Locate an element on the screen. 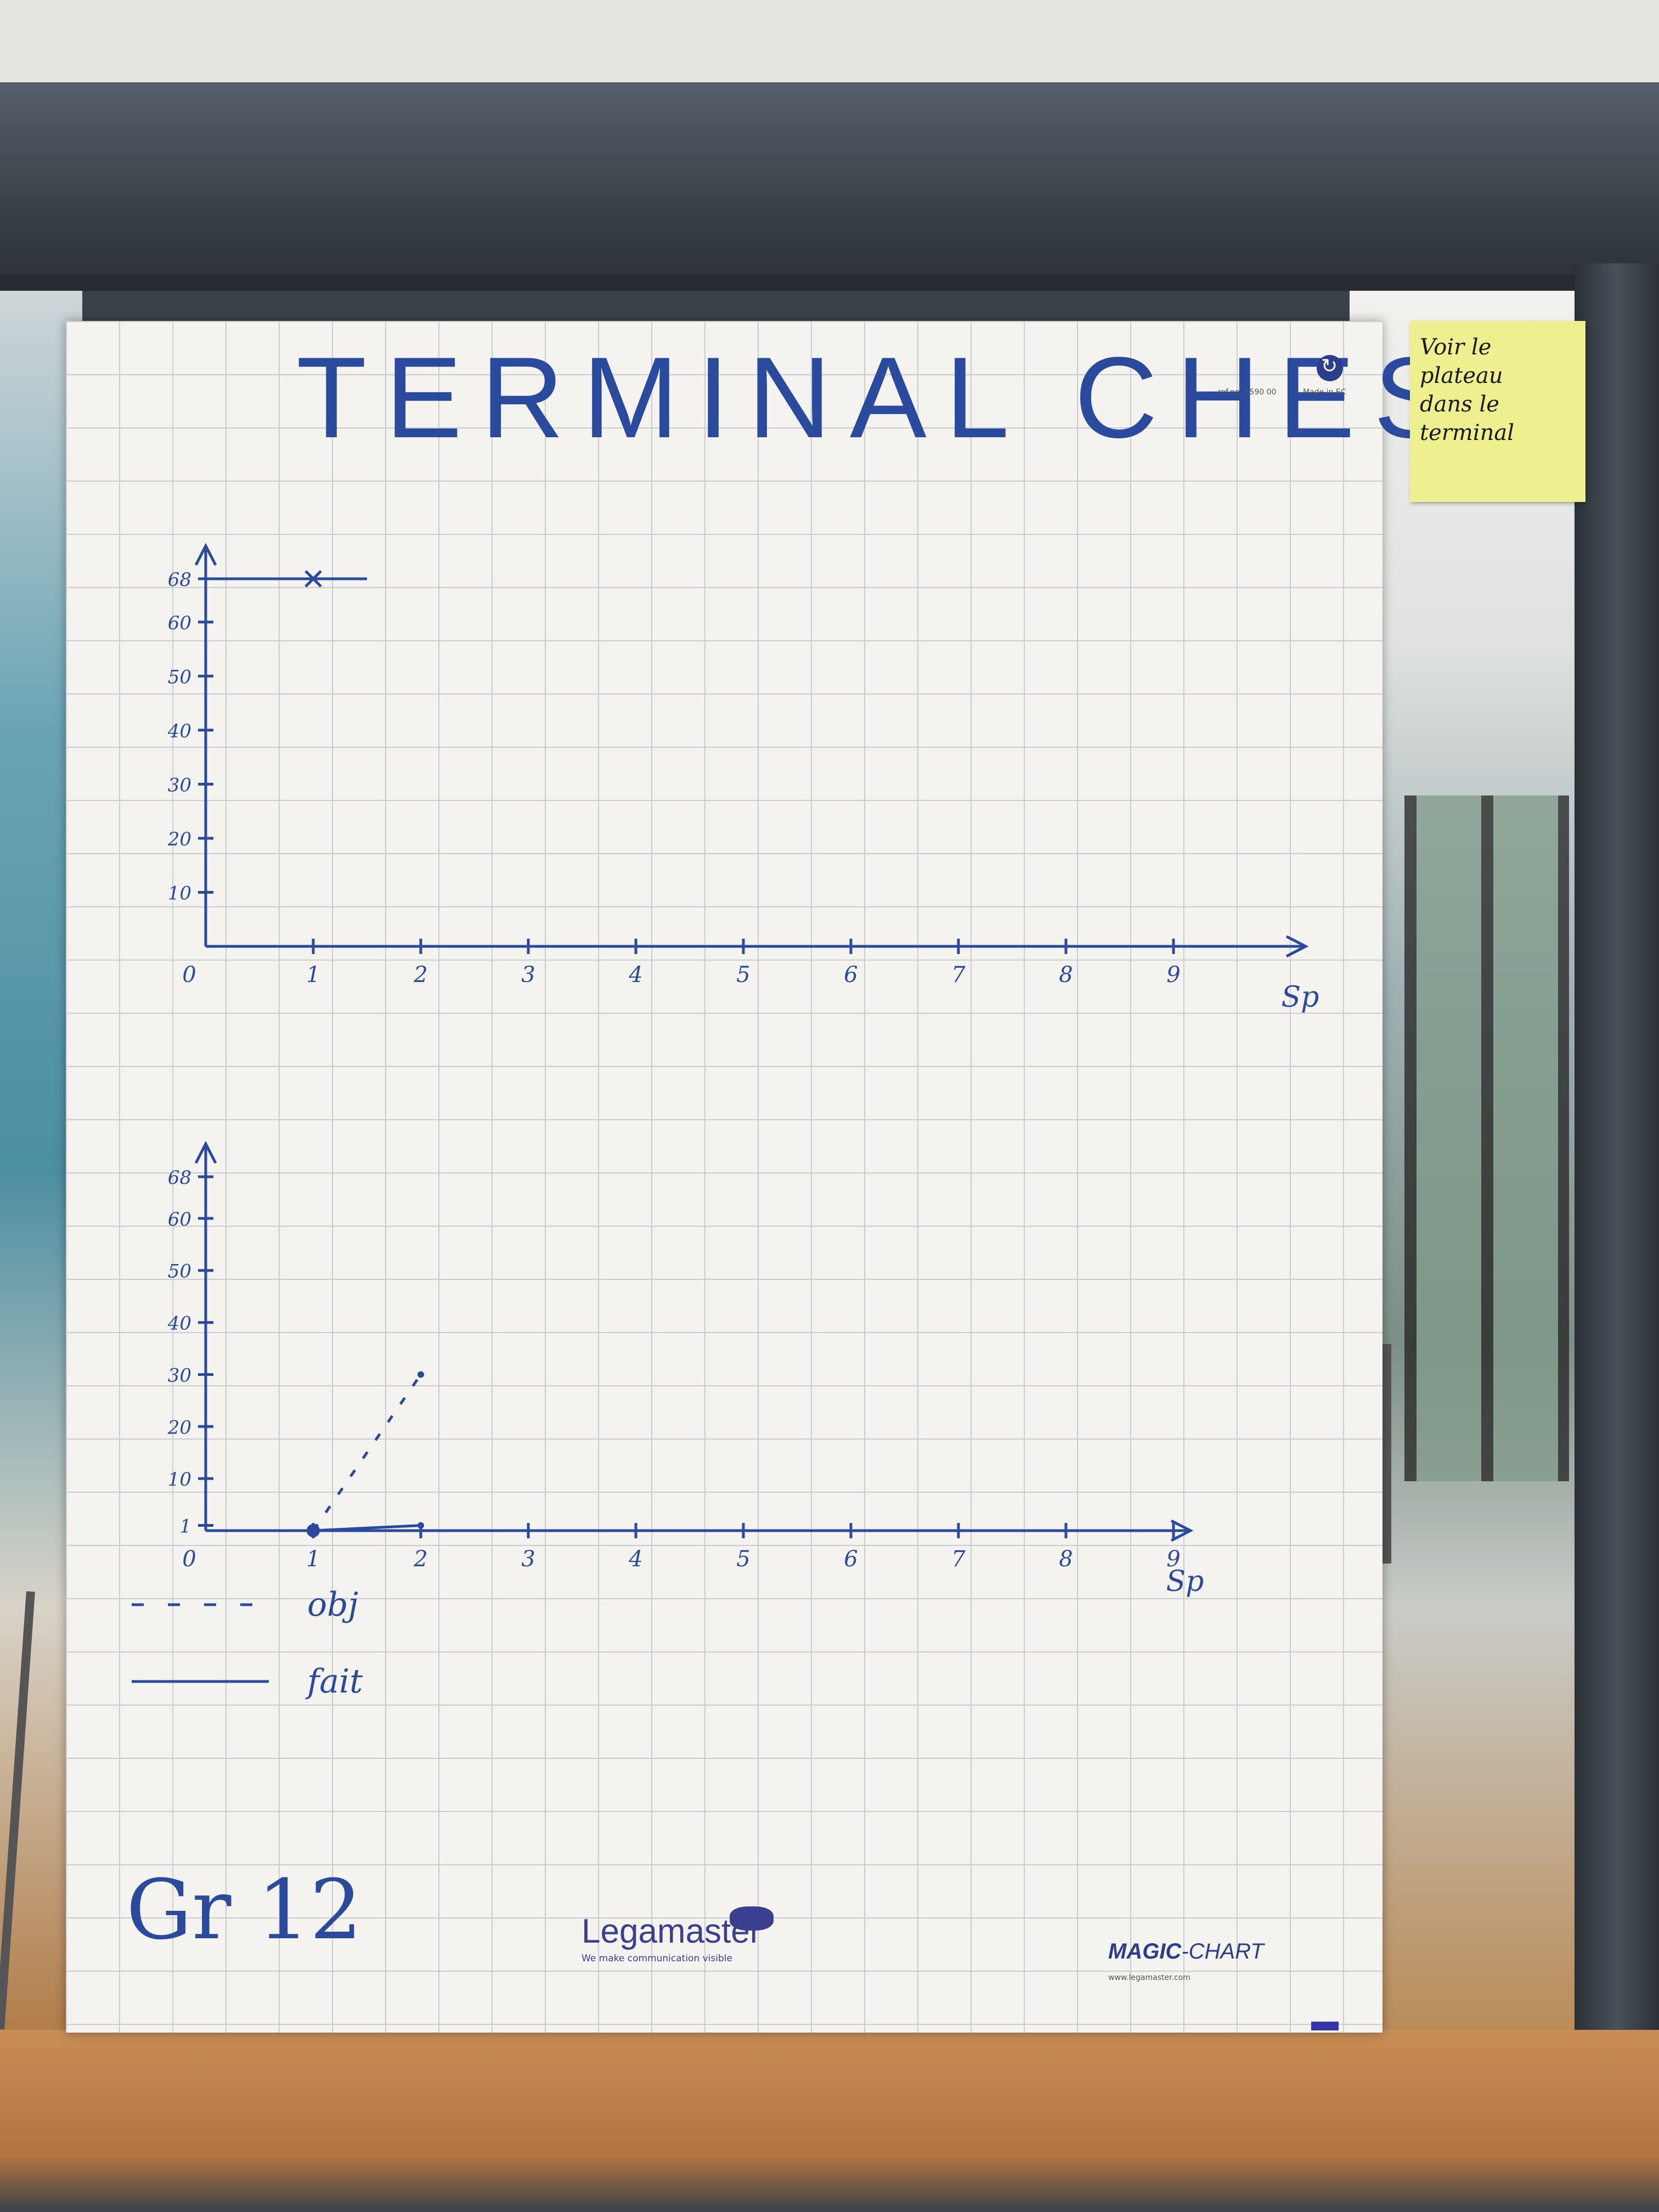 This screenshot has width=1659, height=2212. ceiling is located at coordinates (830, 41).